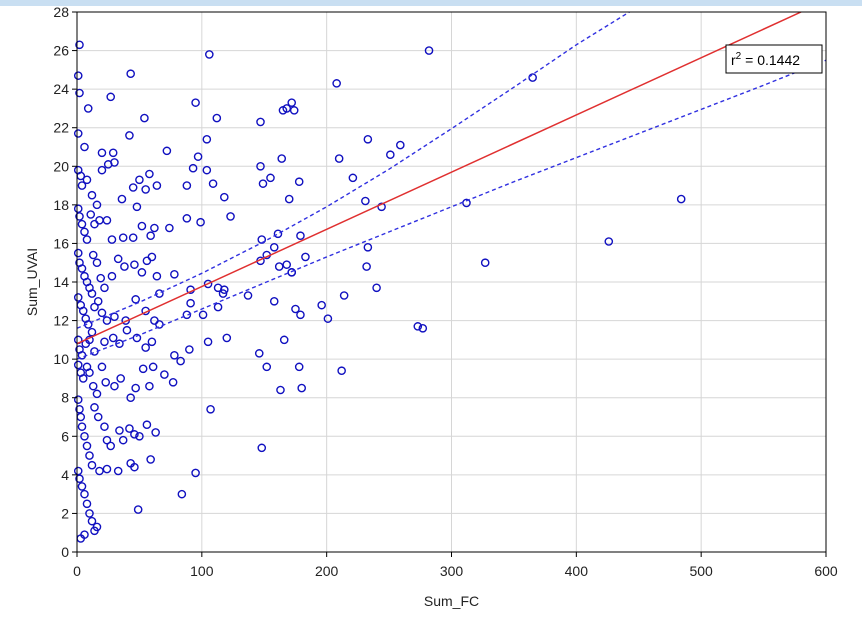 The image size is (862, 619). I want to click on x-tick-label: 300, so click(452, 571).